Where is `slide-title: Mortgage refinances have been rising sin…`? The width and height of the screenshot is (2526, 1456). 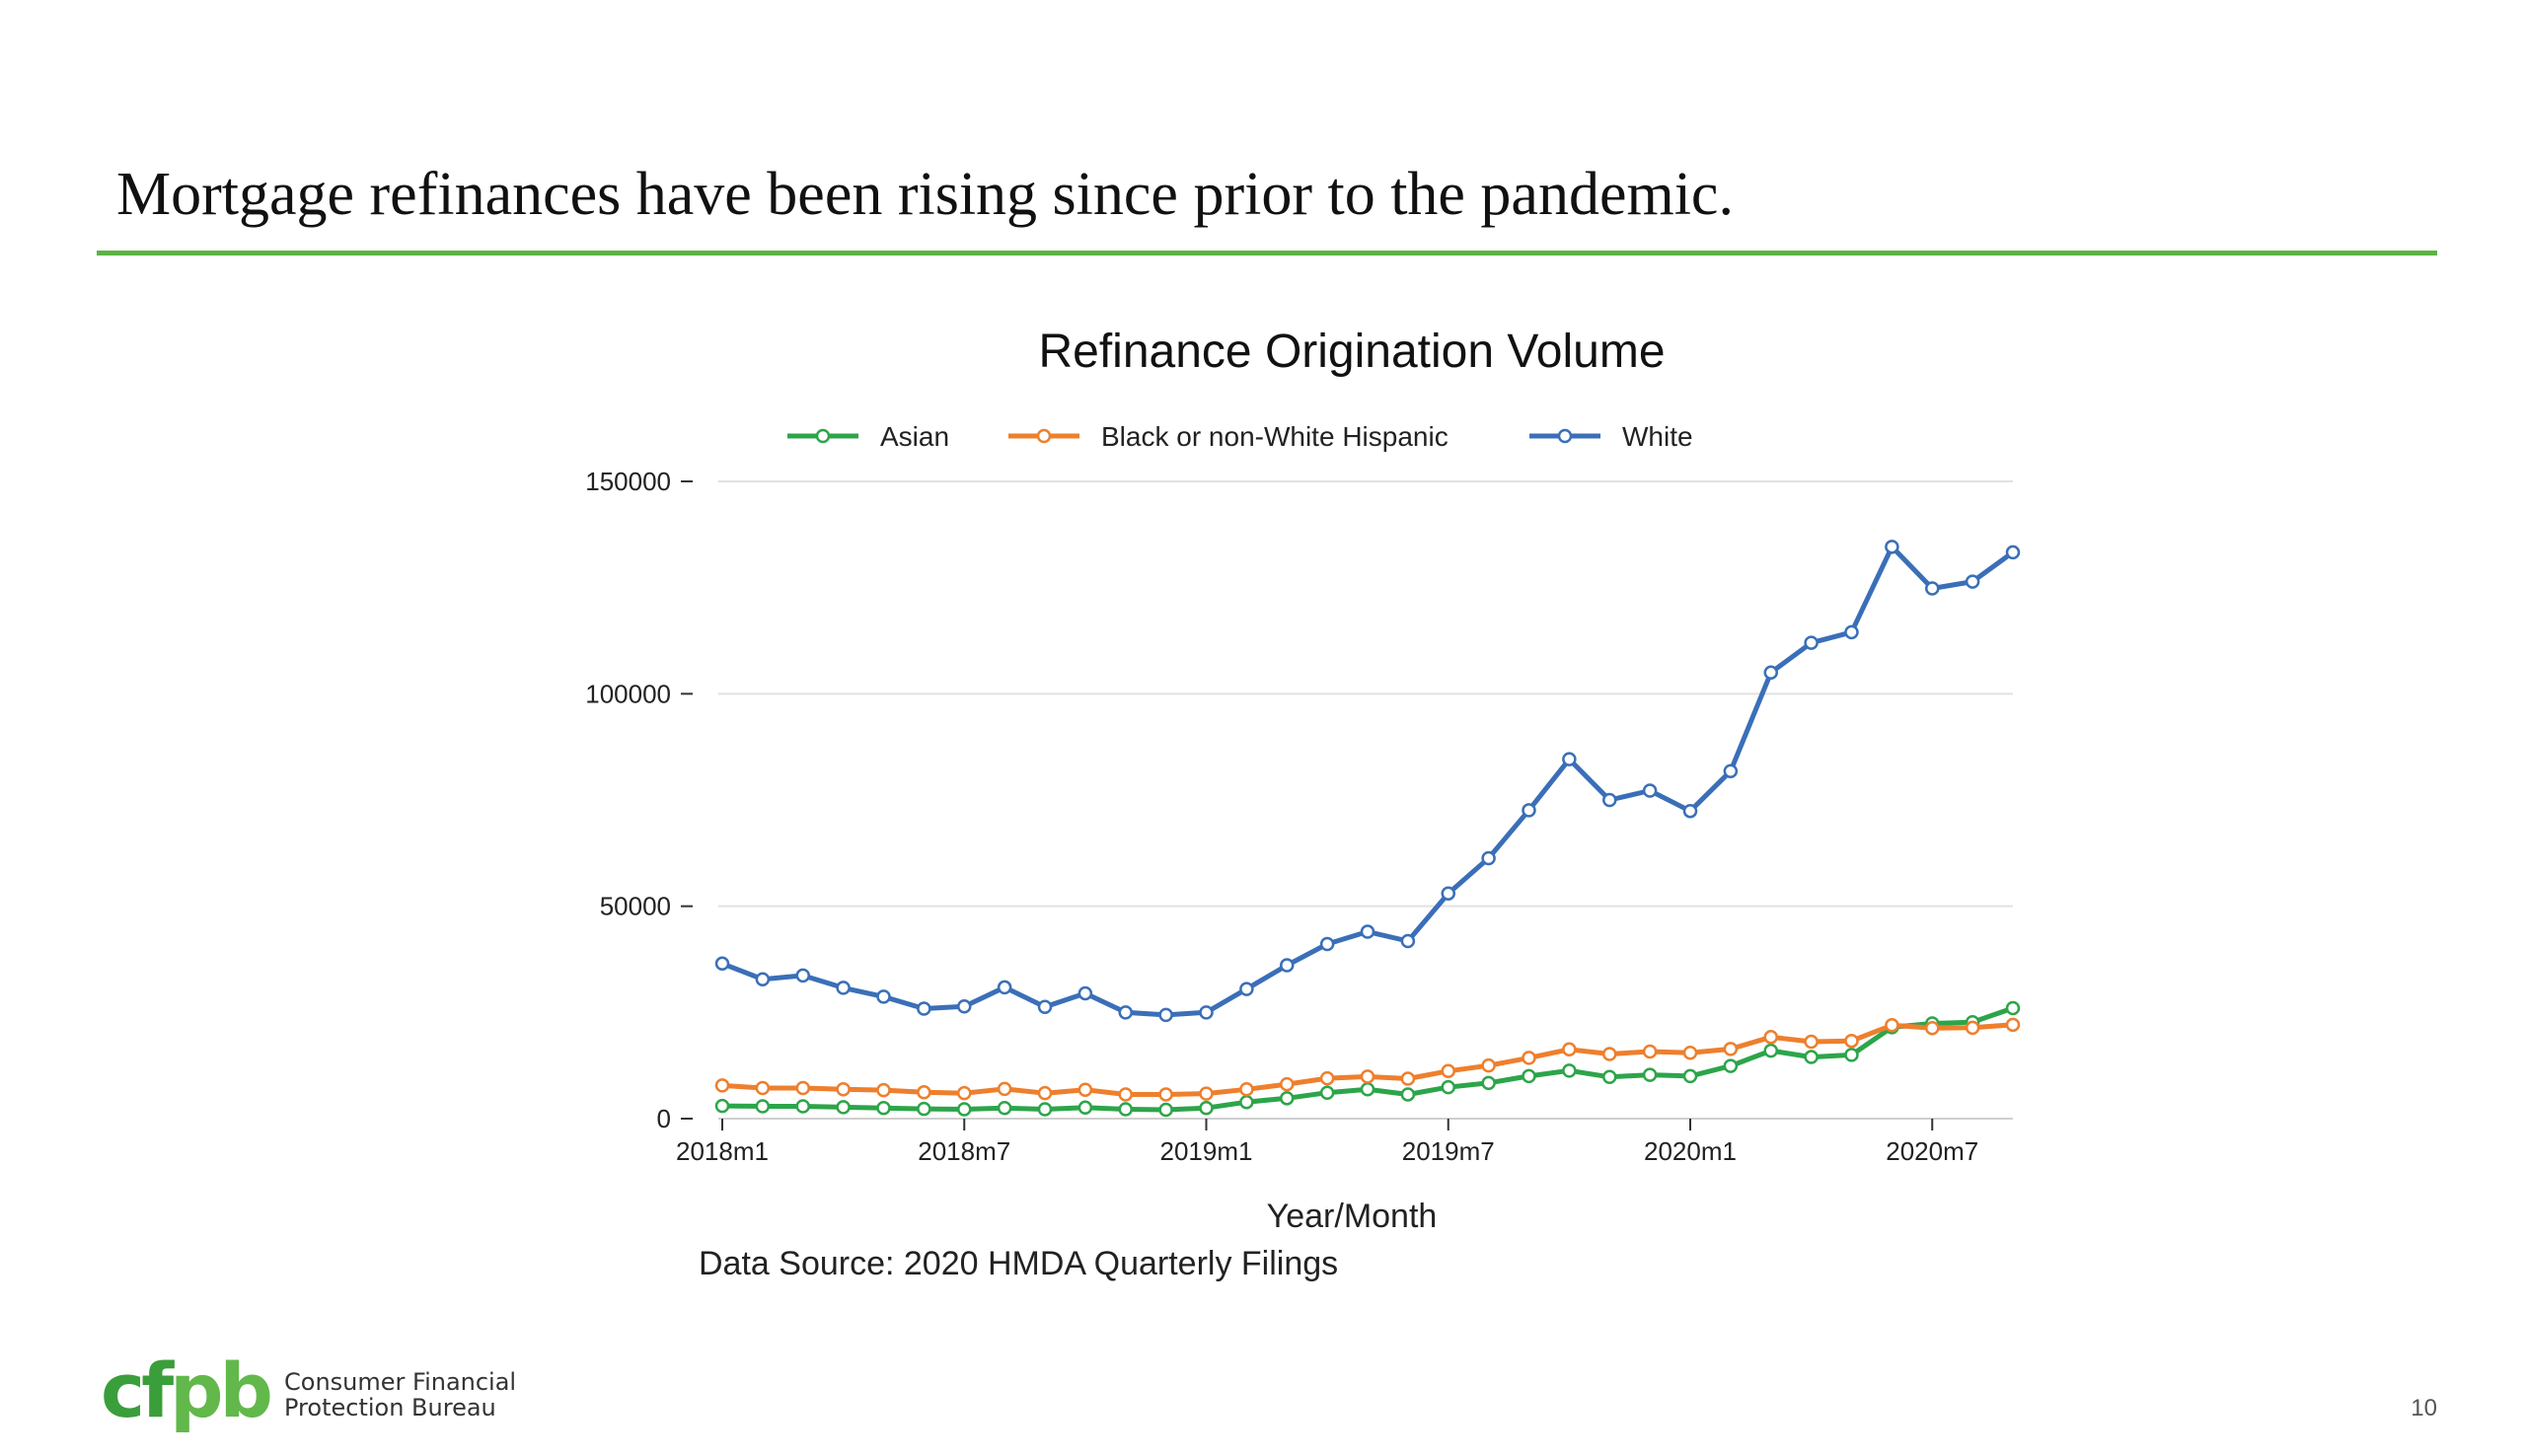
slide-title: Mortgage refinances have been rising sin… is located at coordinates (925, 194).